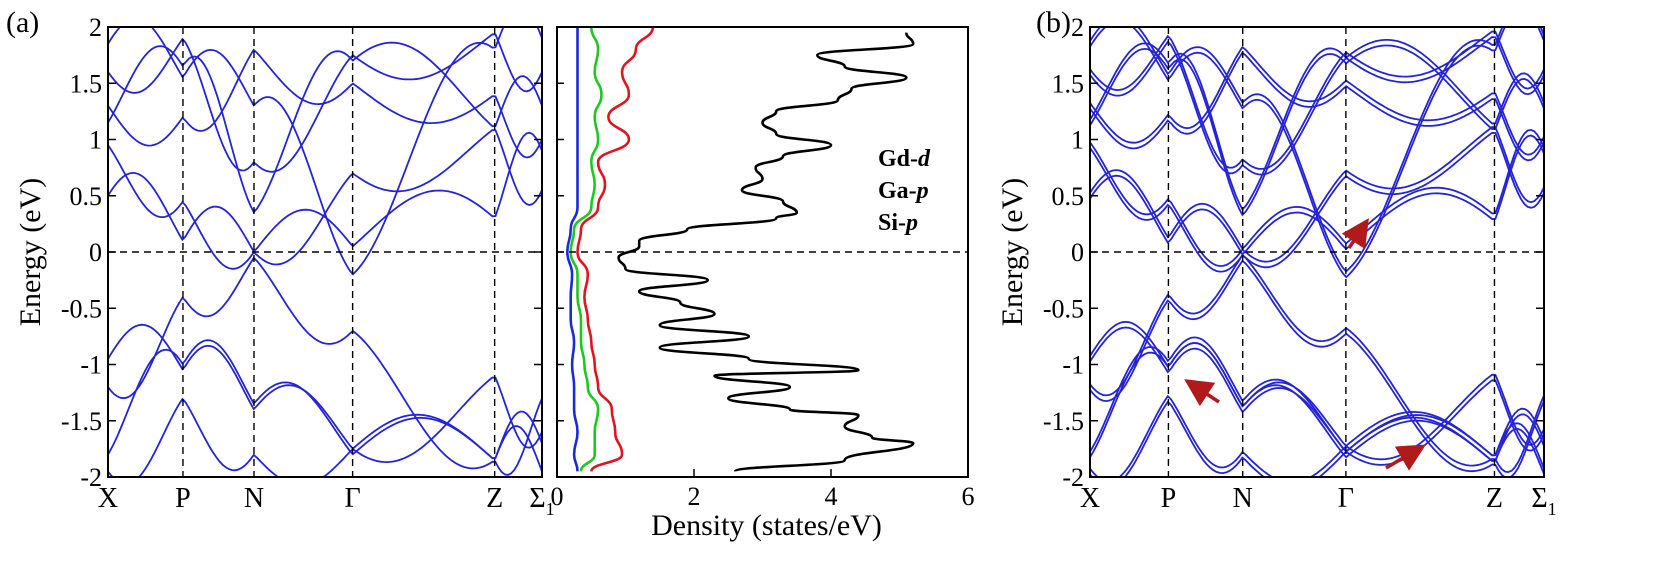 The height and width of the screenshot is (583, 1661). Describe the element at coordinates (557, 496) in the screenshot. I see `x-tick-label: 0` at that location.